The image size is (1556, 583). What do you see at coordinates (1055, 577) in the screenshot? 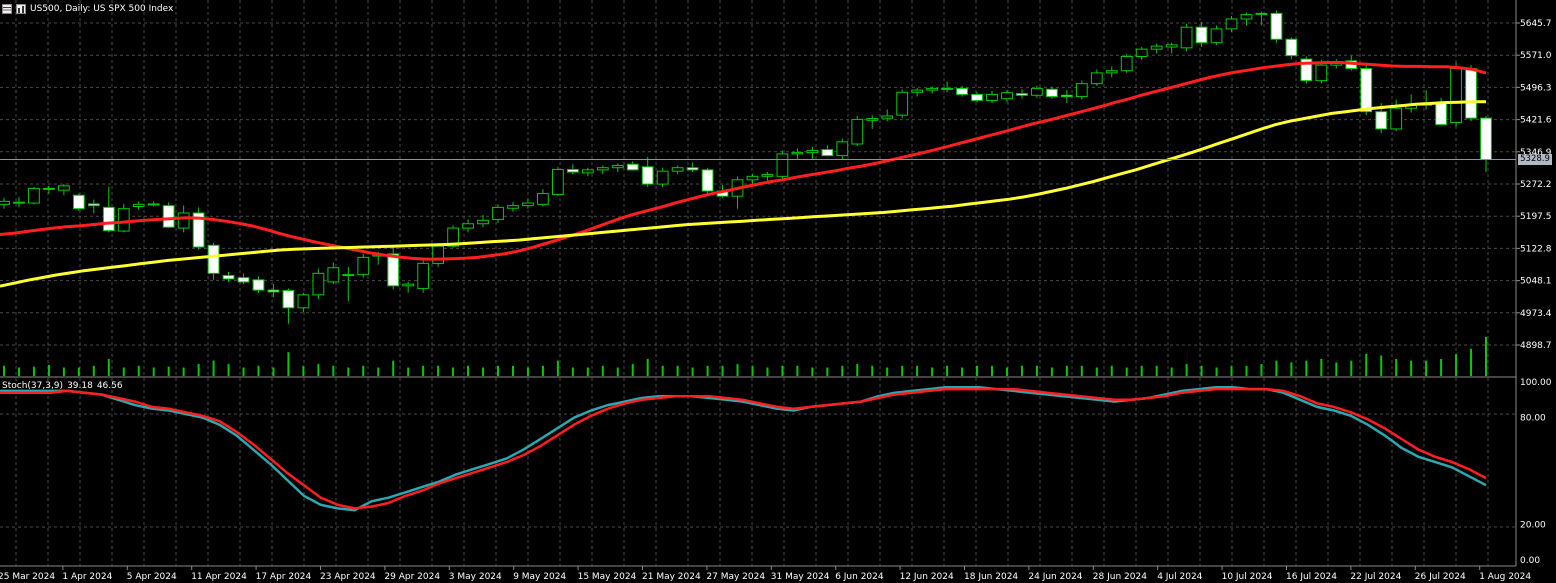
I see `time-label: 24 Jun 2024` at bounding box center [1055, 577].